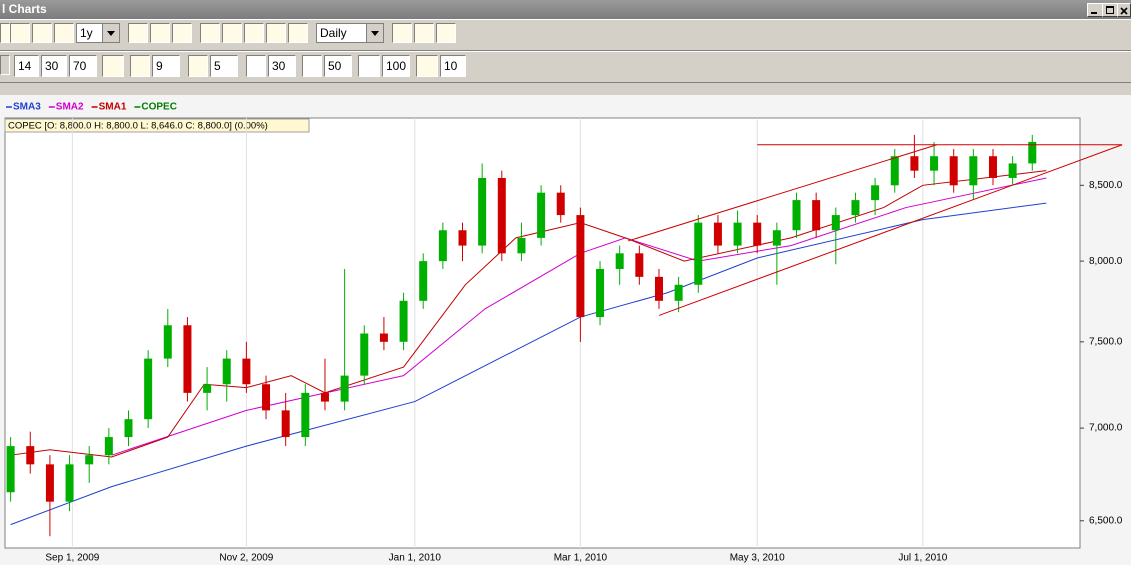 This screenshot has width=1131, height=565. What do you see at coordinates (246, 558) in the screenshot?
I see `x-tick-label: Nov 2, 2009` at bounding box center [246, 558].